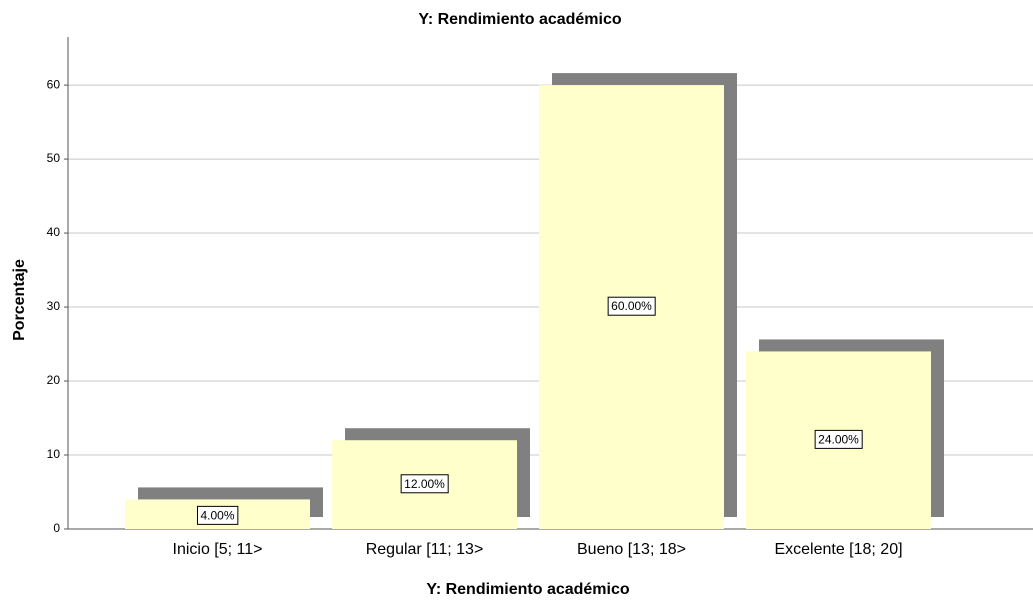 Image resolution: width=1033 pixels, height=601 pixels. I want to click on x-tick-label: Excelente [18; 20], so click(838, 549).